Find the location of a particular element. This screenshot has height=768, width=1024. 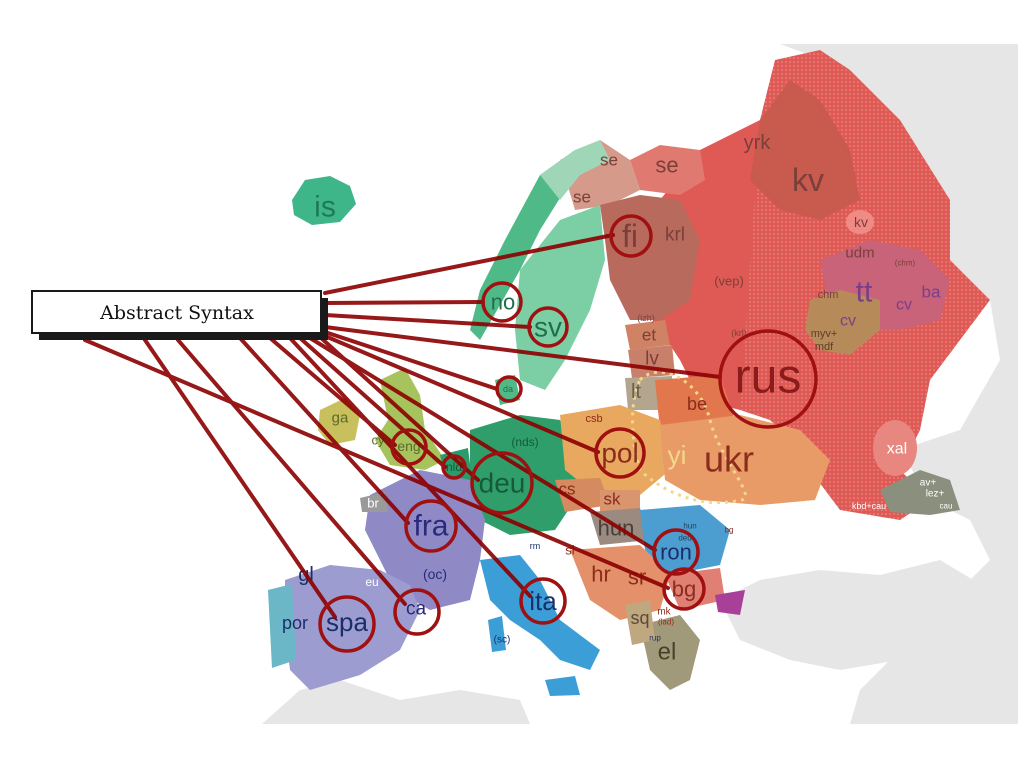

circle-fi is located at coordinates (631, 236).